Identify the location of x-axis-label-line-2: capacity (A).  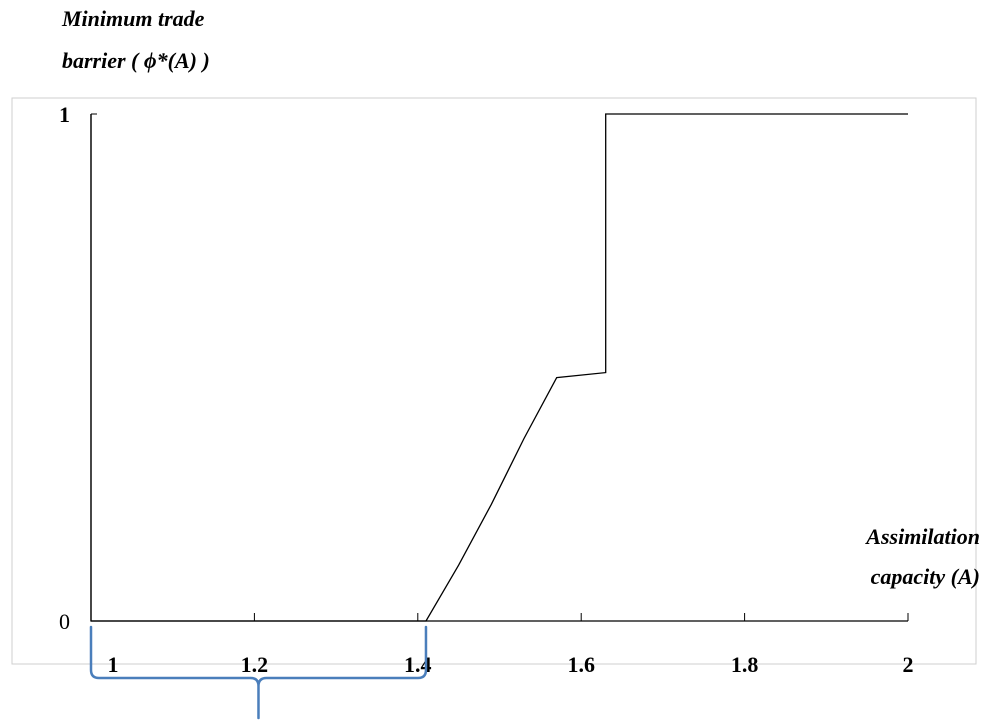
(925, 576).